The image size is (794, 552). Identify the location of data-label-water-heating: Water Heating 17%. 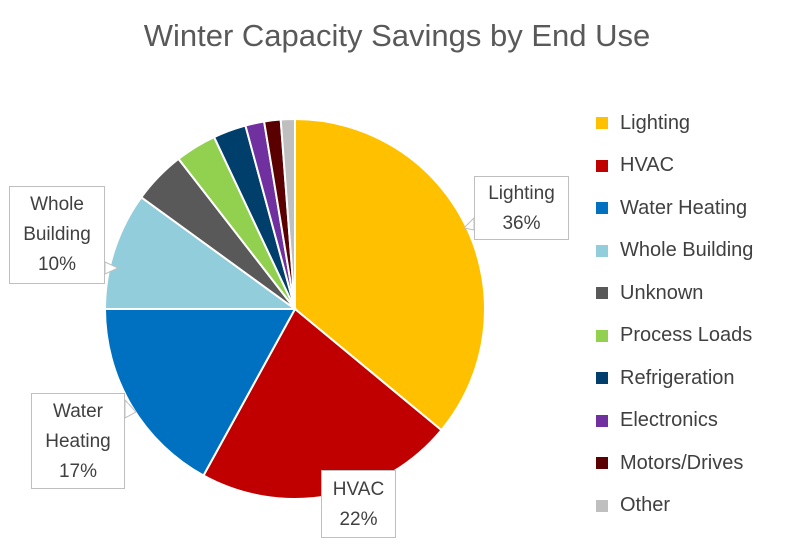
(78, 441).